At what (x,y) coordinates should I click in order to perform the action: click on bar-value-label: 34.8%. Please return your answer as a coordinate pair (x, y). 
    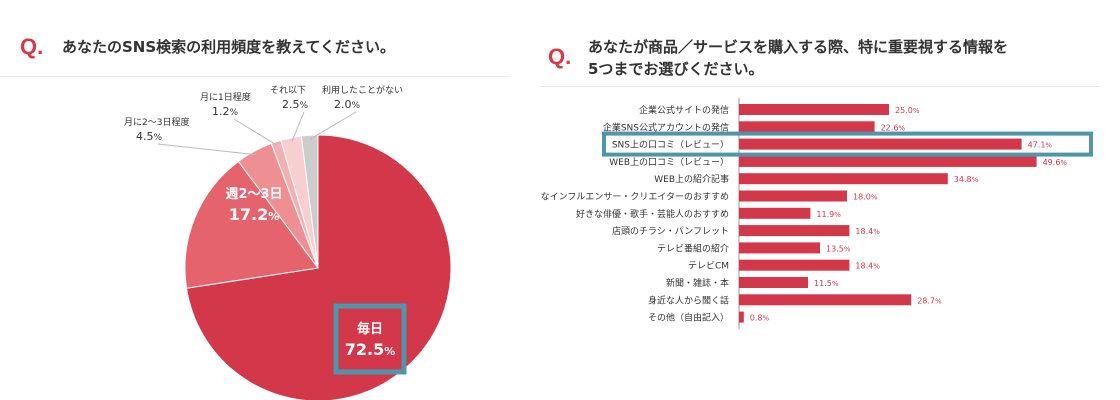
    Looking at the image, I should click on (966, 179).